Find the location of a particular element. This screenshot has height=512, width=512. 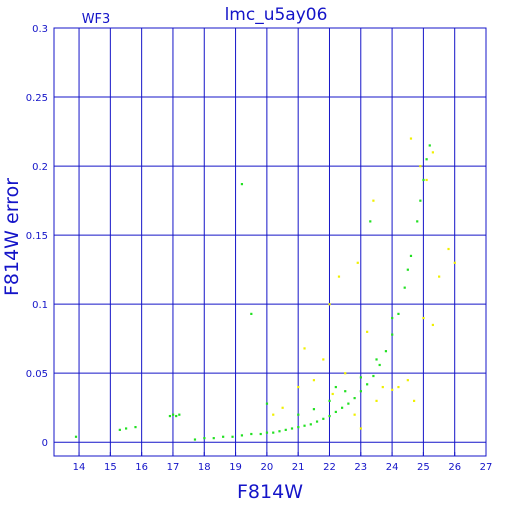

x-tick-label: 16 is located at coordinates (141, 467).